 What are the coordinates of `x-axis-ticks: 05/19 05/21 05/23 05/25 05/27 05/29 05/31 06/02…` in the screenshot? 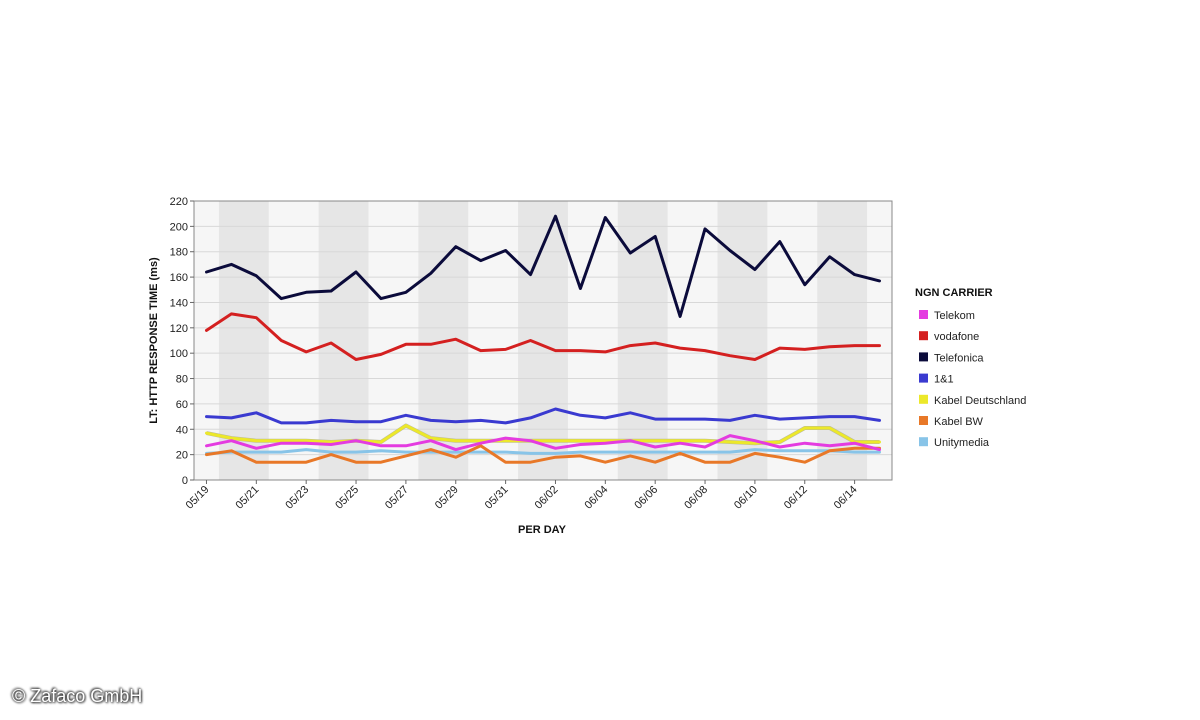 It's located at (522, 496).